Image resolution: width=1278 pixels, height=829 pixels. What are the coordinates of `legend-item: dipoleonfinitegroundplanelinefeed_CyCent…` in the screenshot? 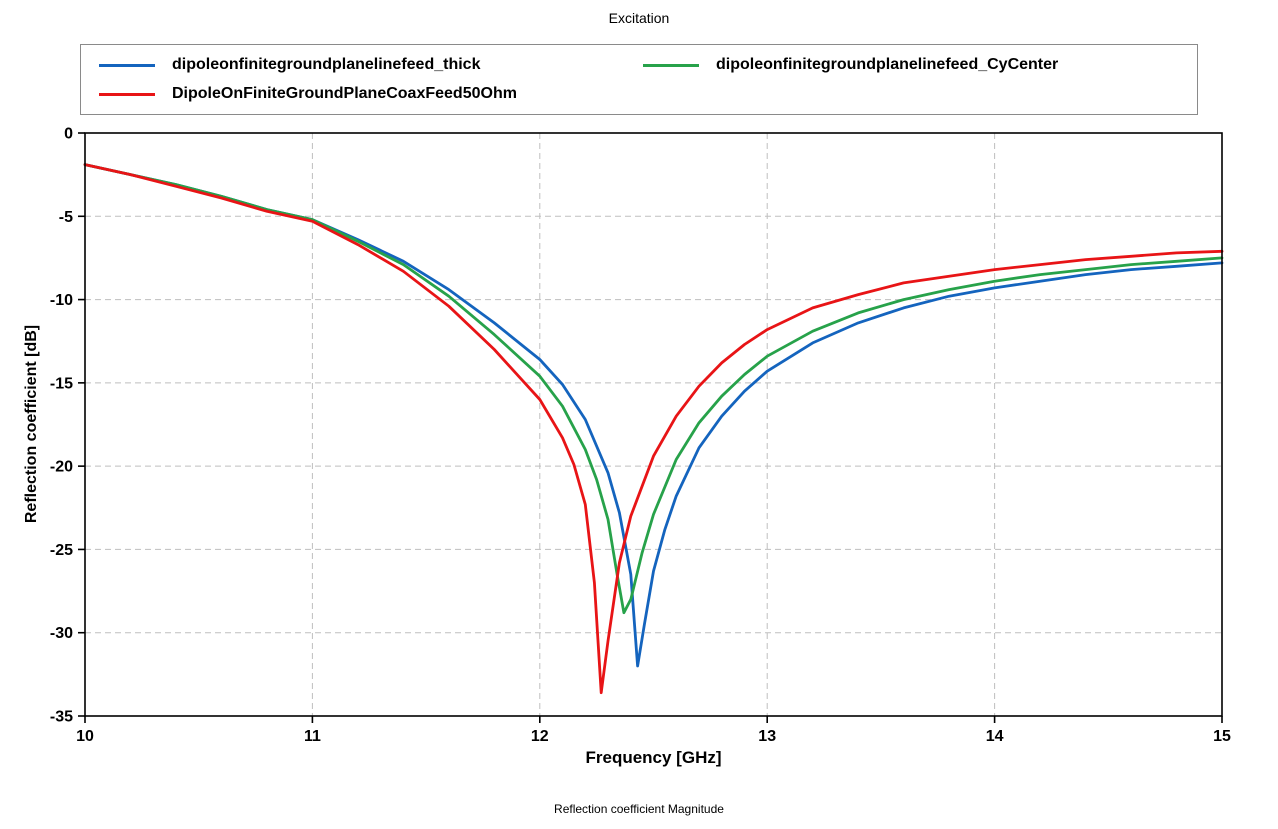 It's located at (911, 65).